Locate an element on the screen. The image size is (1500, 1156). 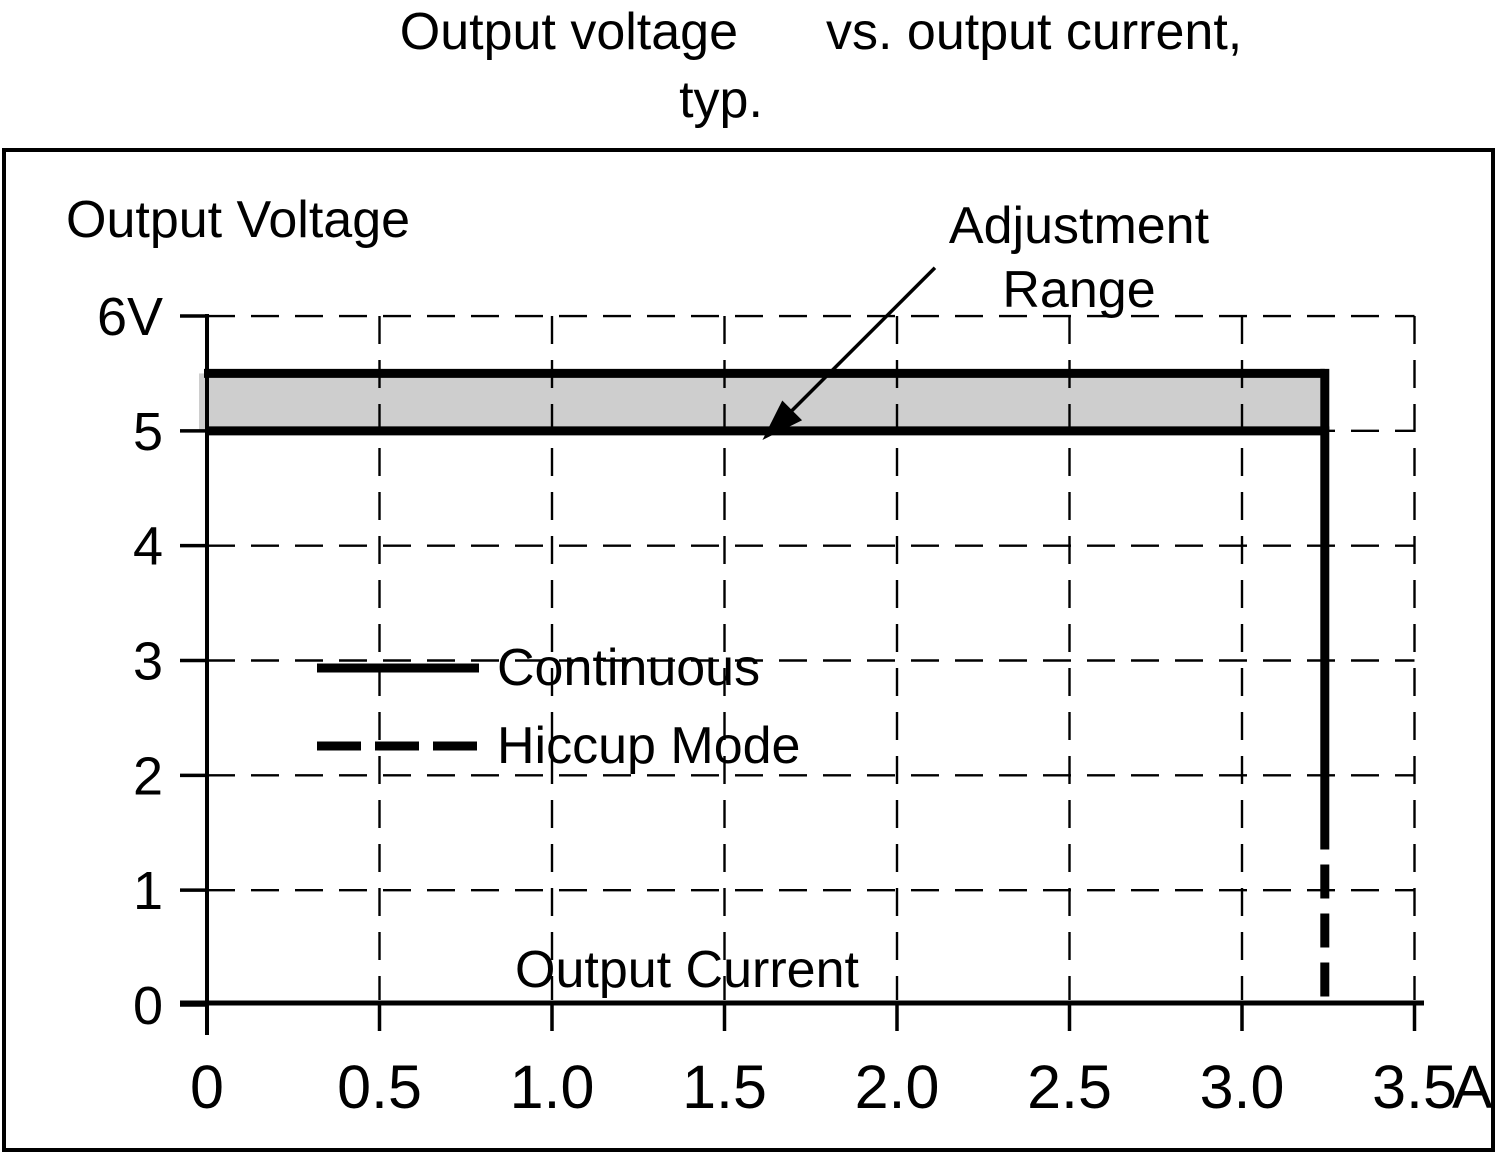
chart-title: Output voltage vs. output current, typ. is located at coordinates (750, 66).